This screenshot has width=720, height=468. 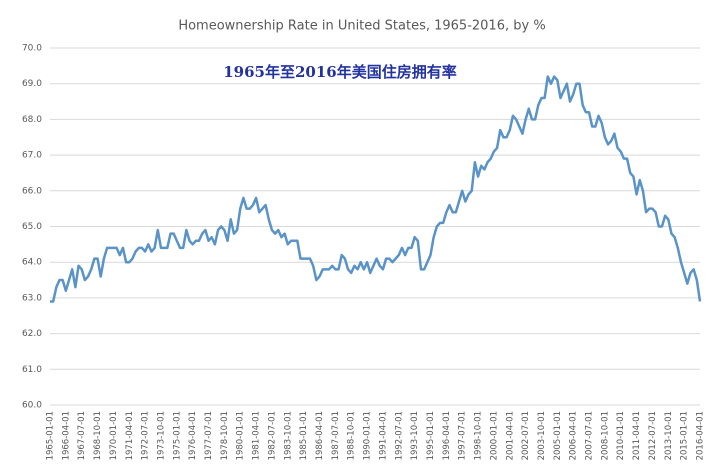 What do you see at coordinates (225, 435) in the screenshot?
I see `x-tick-label: 1978-10-01` at bounding box center [225, 435].